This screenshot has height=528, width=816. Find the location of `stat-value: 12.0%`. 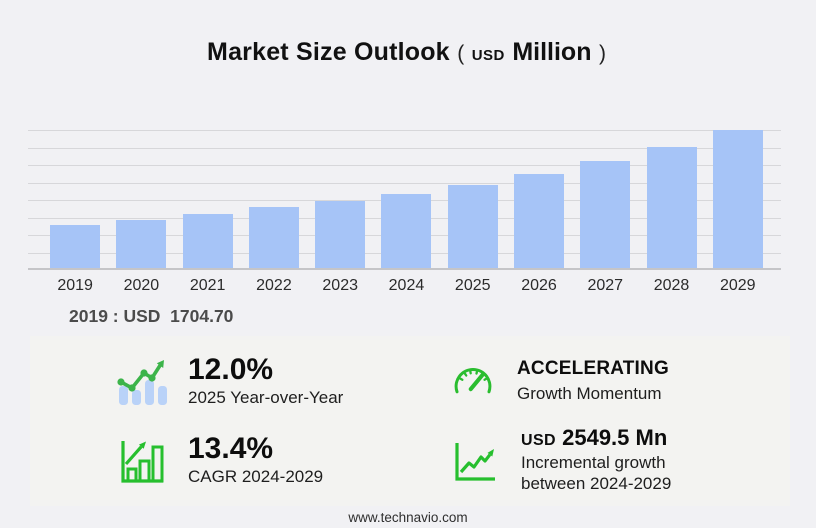

stat-value: 12.0% is located at coordinates (231, 369).